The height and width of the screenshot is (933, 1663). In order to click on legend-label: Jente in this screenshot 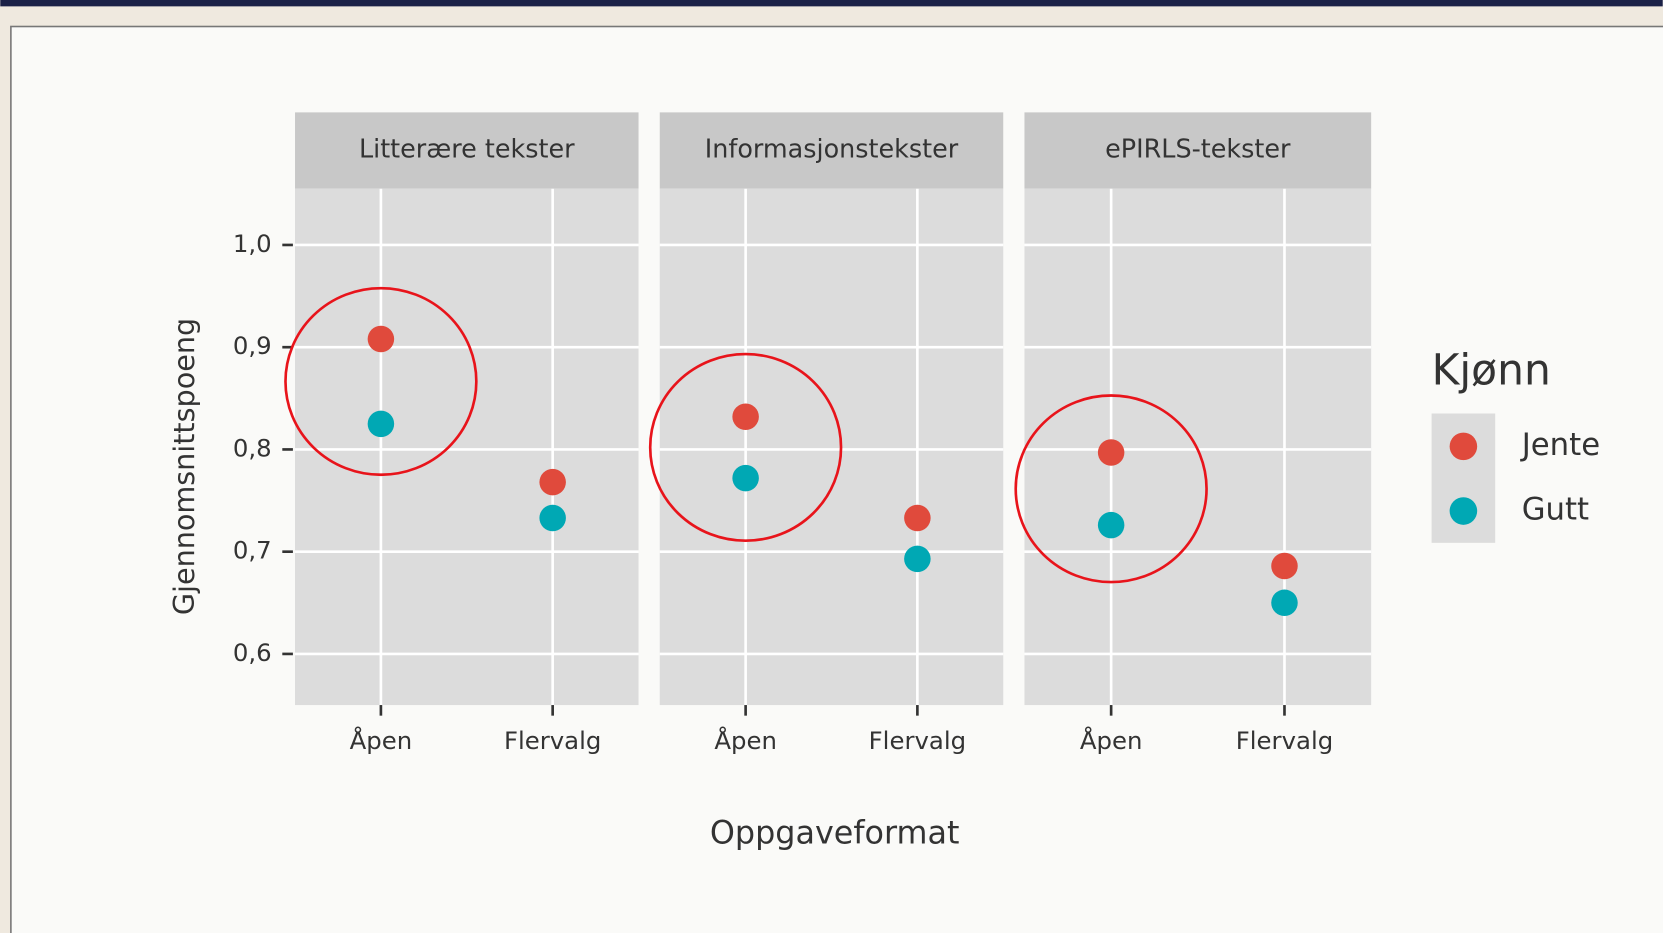, I will do `click(1560, 445)`.